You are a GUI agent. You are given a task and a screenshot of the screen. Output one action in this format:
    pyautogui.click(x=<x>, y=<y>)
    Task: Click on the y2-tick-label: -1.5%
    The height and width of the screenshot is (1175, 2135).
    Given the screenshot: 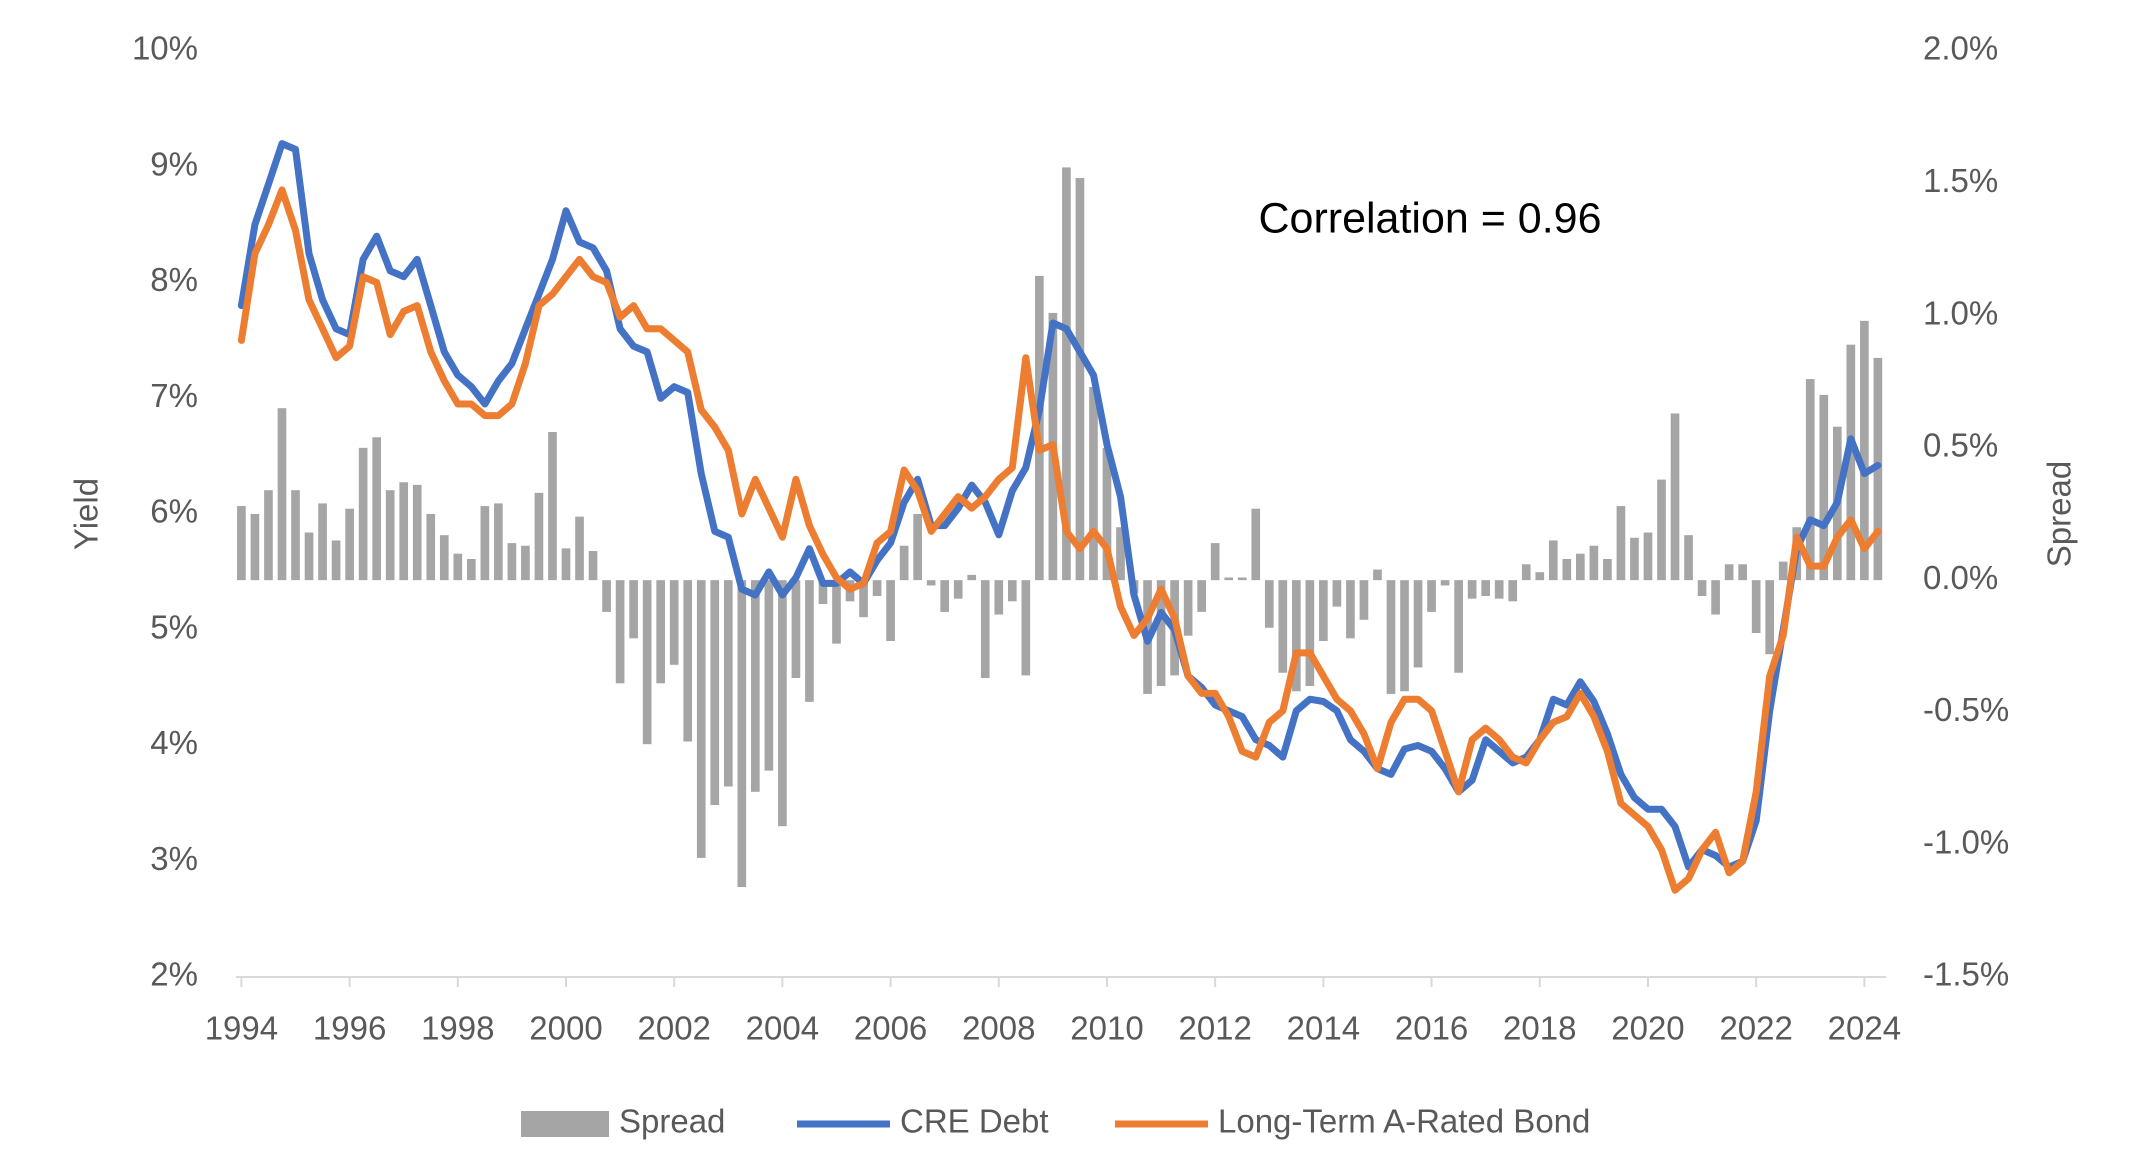 What is the action you would take?
    pyautogui.click(x=1966, y=974)
    